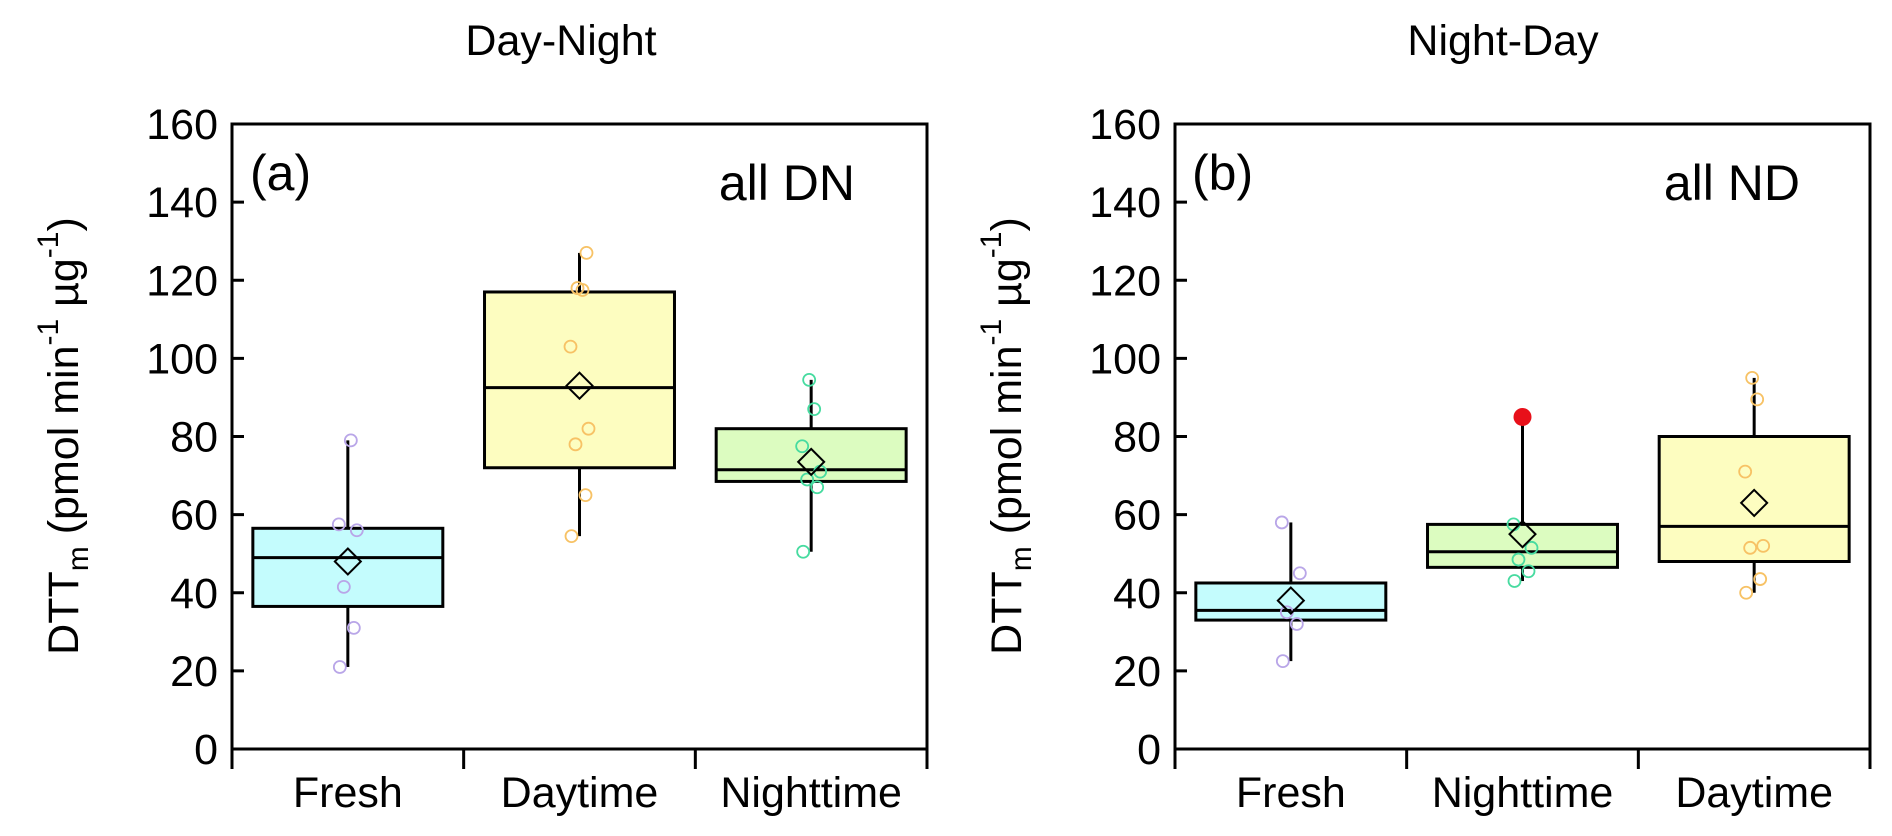 The image size is (1892, 836). Describe the element at coordinates (560, 41) in the screenshot. I see `chart-title: Day-Night` at that location.